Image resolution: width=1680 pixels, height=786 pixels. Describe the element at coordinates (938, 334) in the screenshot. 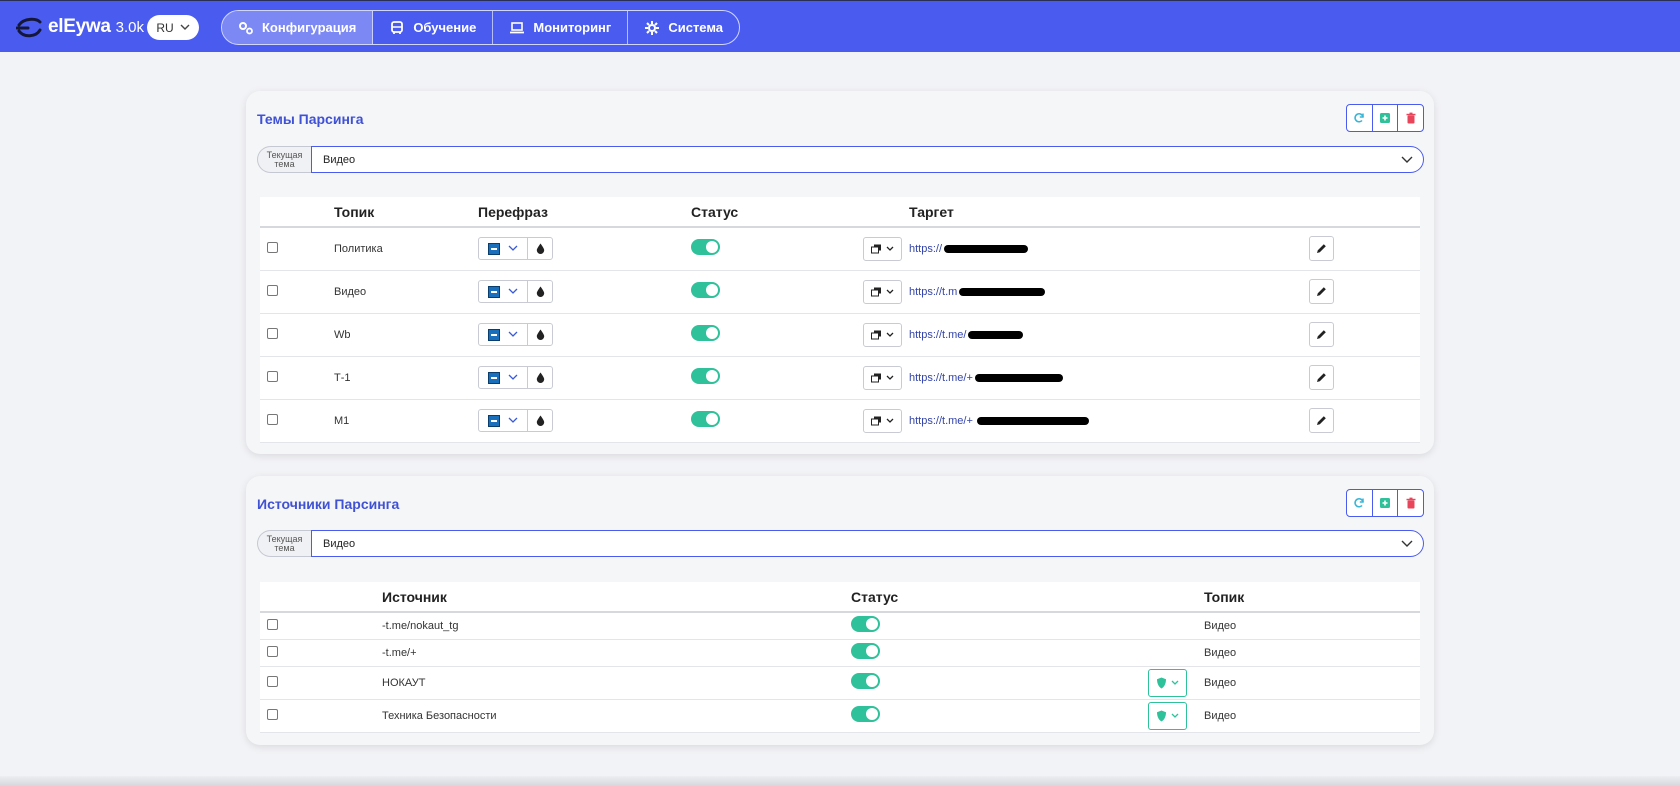

I see `target-link: https://t.me/` at that location.